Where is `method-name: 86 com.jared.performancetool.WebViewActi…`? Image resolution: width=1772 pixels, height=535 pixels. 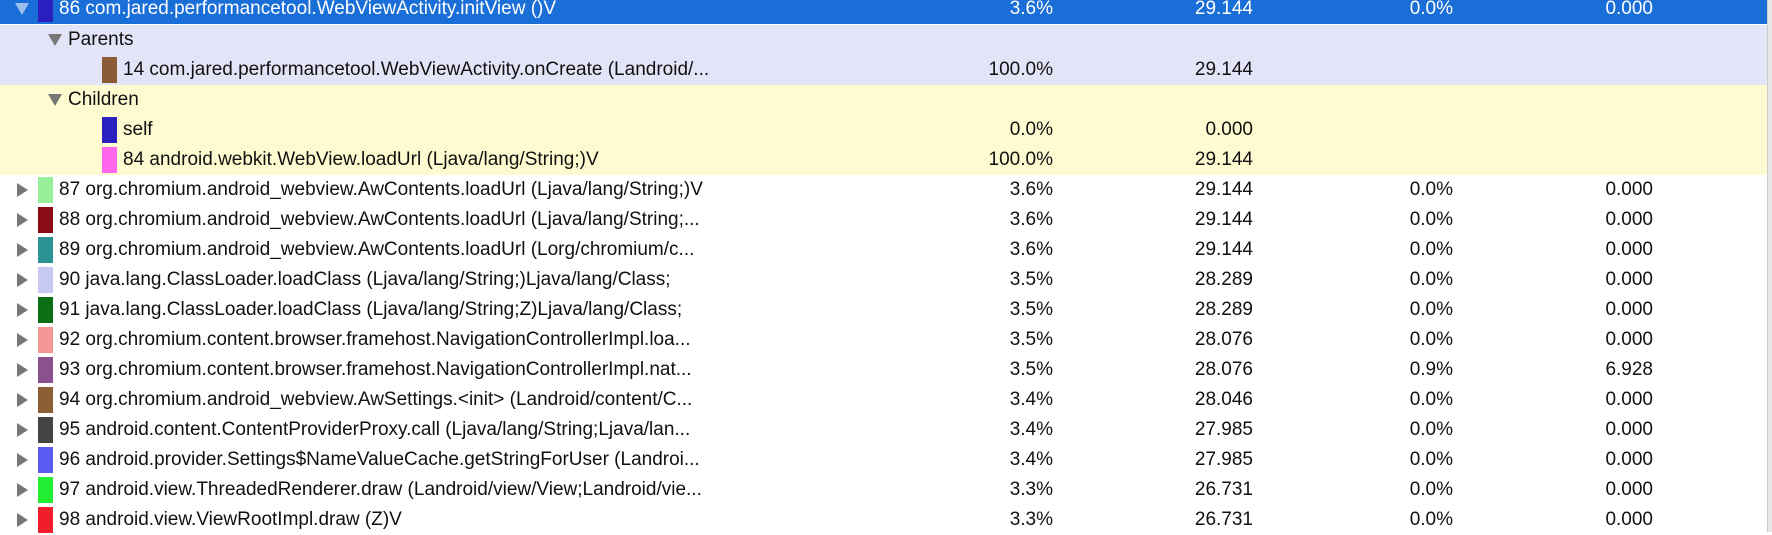 method-name: 86 com.jared.performancetool.WebViewActi… is located at coordinates (308, 9).